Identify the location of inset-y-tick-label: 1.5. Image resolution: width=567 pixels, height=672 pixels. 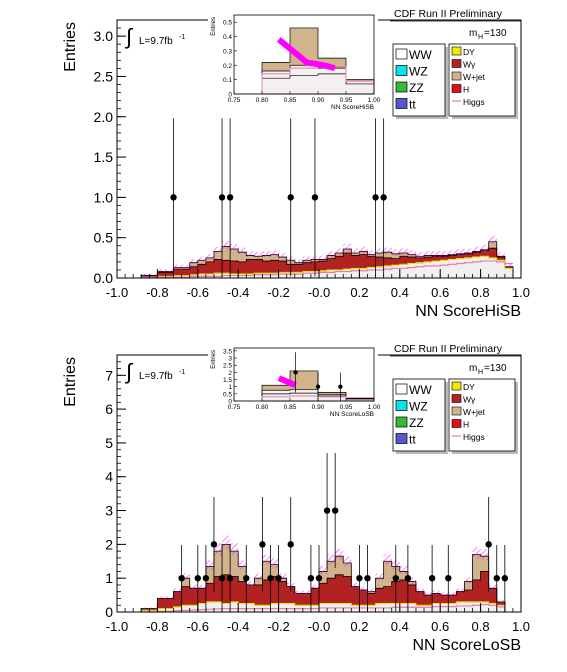
(227, 380).